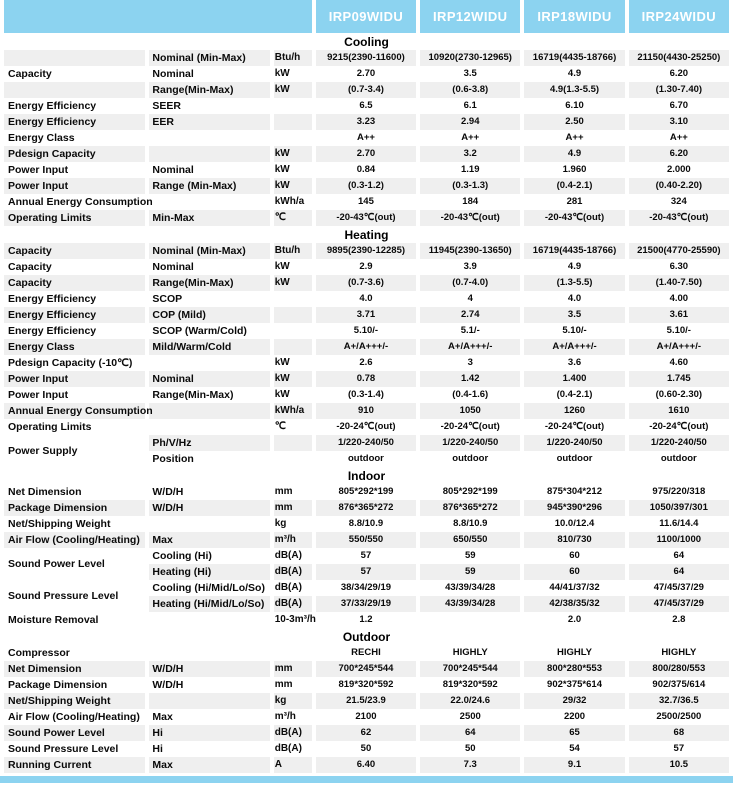 The width and height of the screenshot is (733, 787). I want to click on cell-value: 3.5, so click(470, 74).